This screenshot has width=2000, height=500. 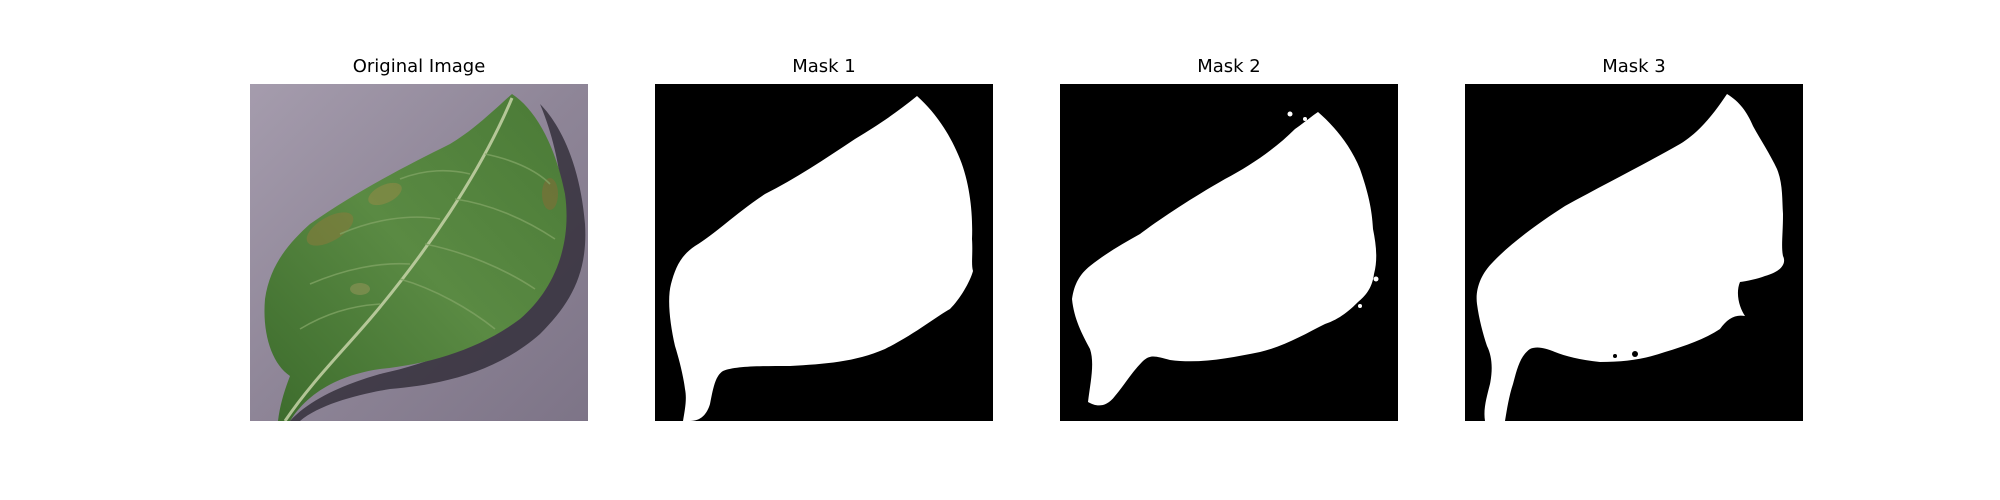 I want to click on mask-2-panel: Mask 2, so click(x=1229, y=238).